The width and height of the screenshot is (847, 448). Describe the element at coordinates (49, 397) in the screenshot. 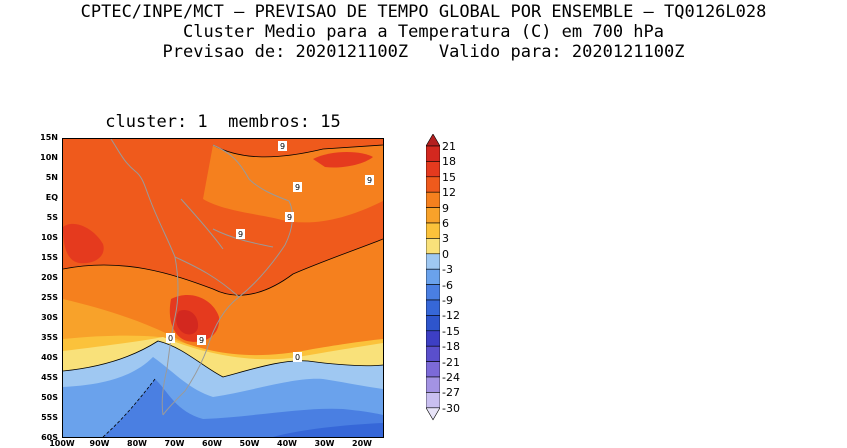

I see `lat-label: 50S` at that location.